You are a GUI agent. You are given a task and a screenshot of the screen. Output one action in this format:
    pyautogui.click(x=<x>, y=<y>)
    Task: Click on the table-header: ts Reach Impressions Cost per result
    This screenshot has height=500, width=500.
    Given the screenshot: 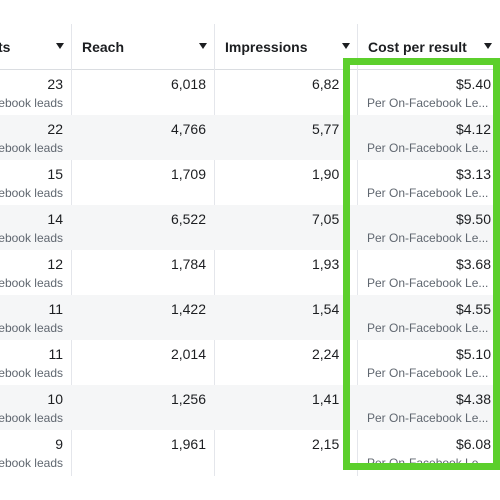 What is the action you would take?
    pyautogui.click(x=250, y=47)
    